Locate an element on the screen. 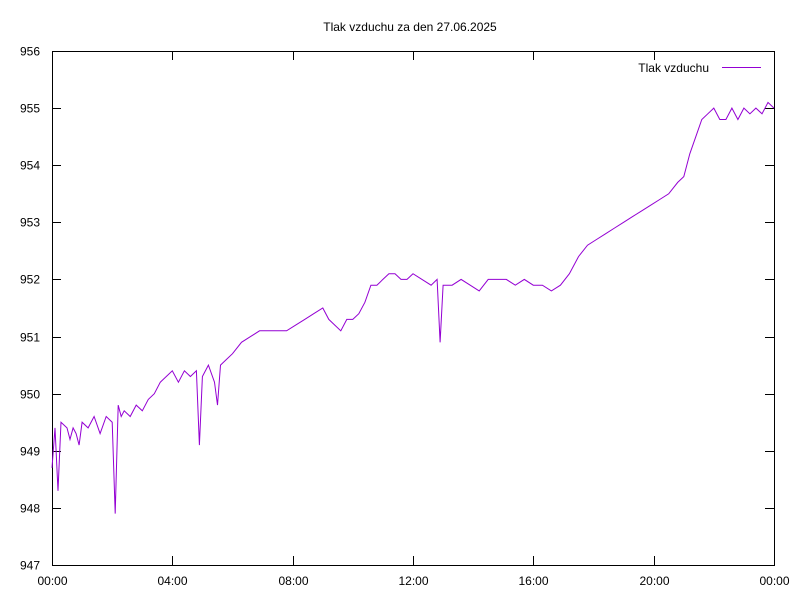 Image resolution: width=800 pixels, height=605 pixels. legend: Tlak vzduchu is located at coordinates (699, 68).